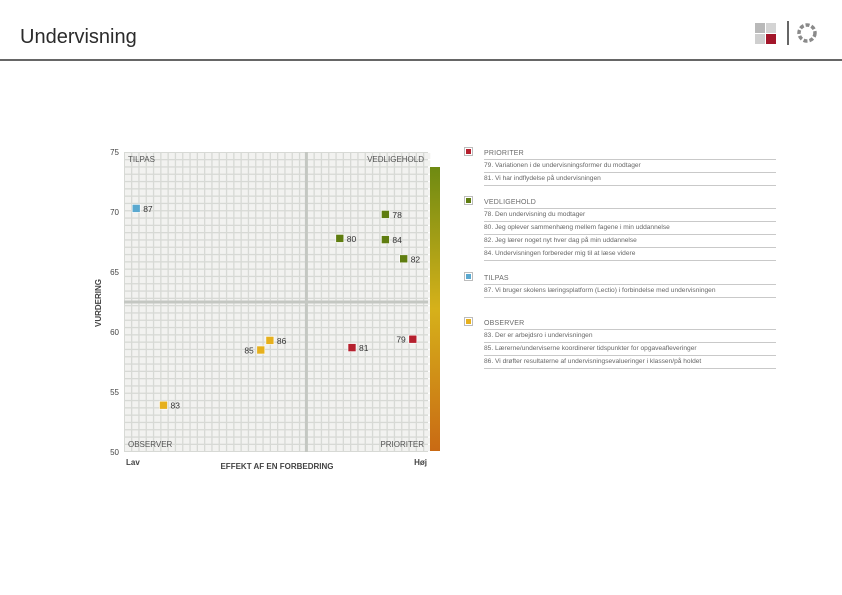 The width and height of the screenshot is (842, 595). What do you see at coordinates (249, 351) in the screenshot?
I see `data-point-label: 85` at bounding box center [249, 351].